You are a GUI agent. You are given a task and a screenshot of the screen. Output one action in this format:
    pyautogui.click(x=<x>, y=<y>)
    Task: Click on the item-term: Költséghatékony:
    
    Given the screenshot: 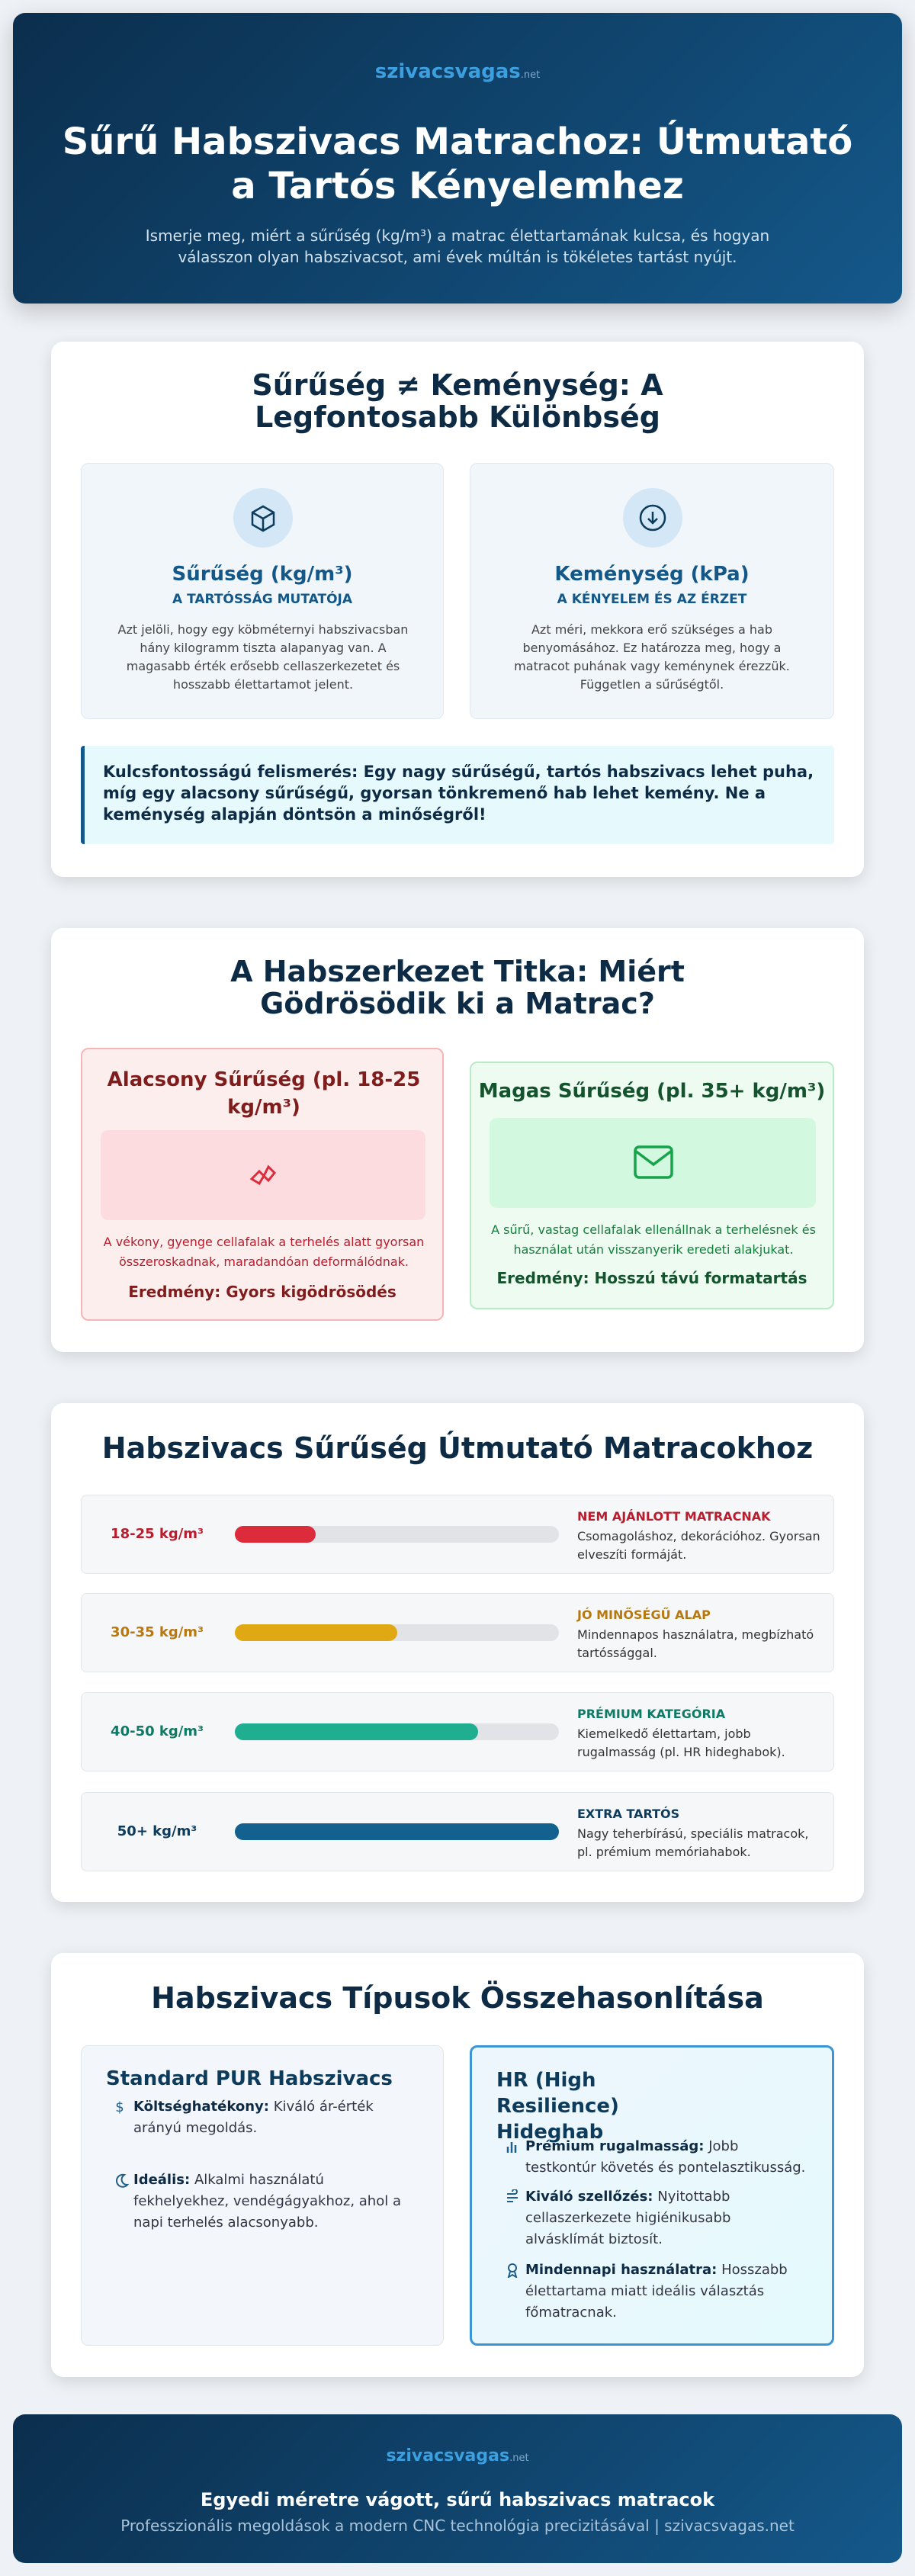 What is the action you would take?
    pyautogui.click(x=201, y=2107)
    